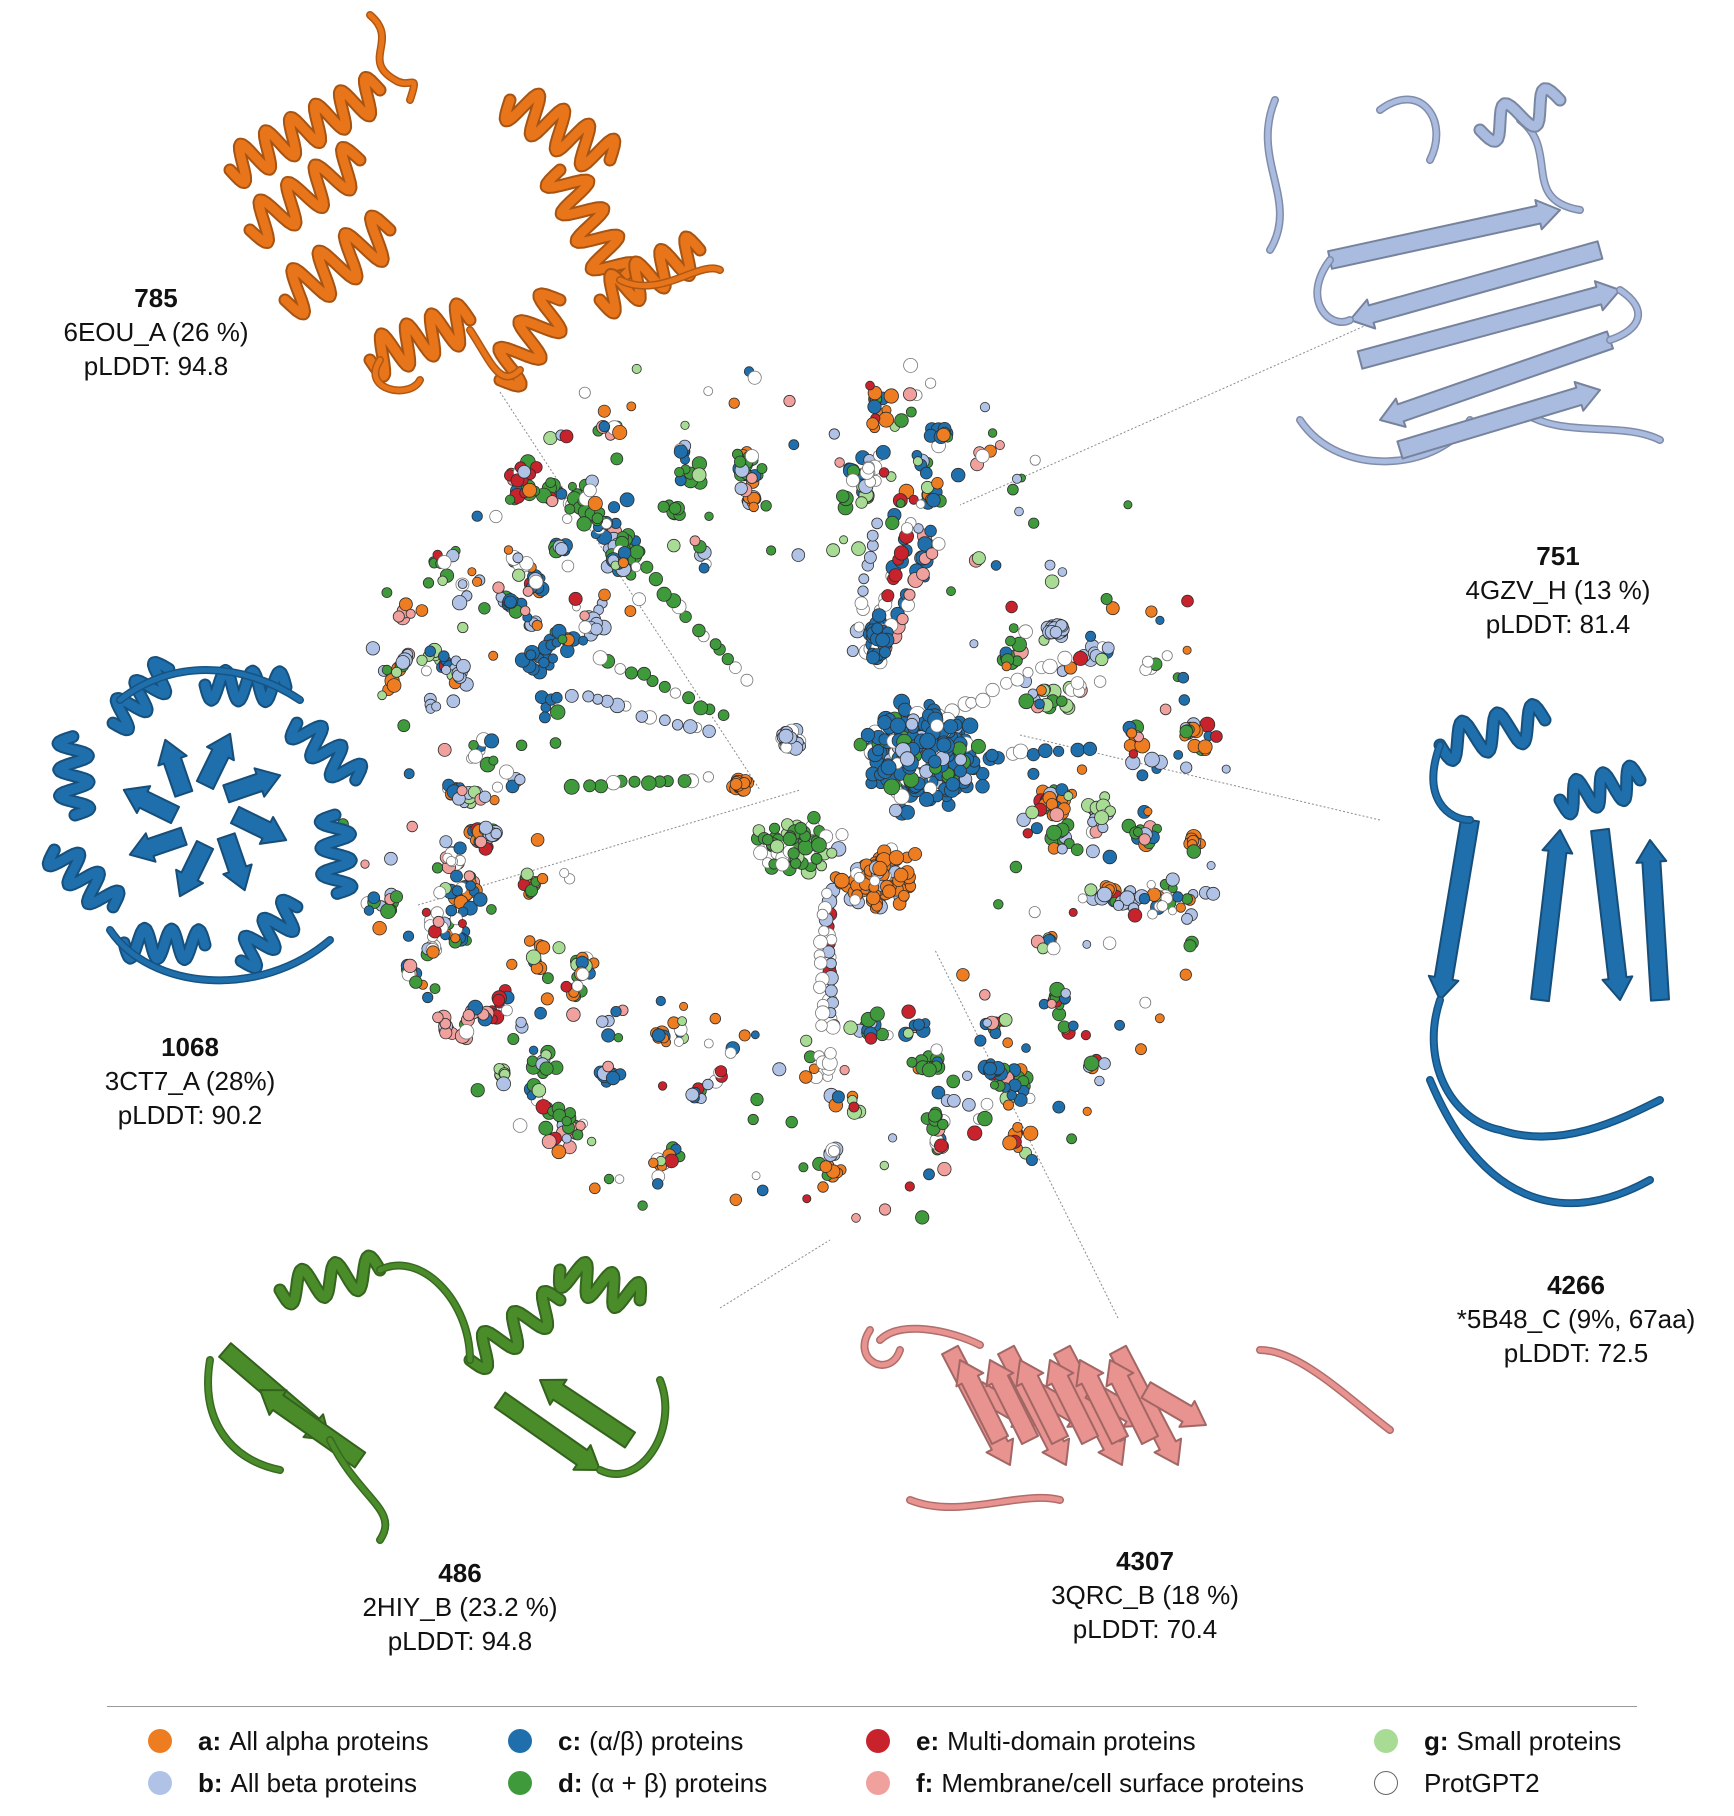 The image size is (1734, 1816). I want to click on annotation-id: 486, so click(460, 1573).